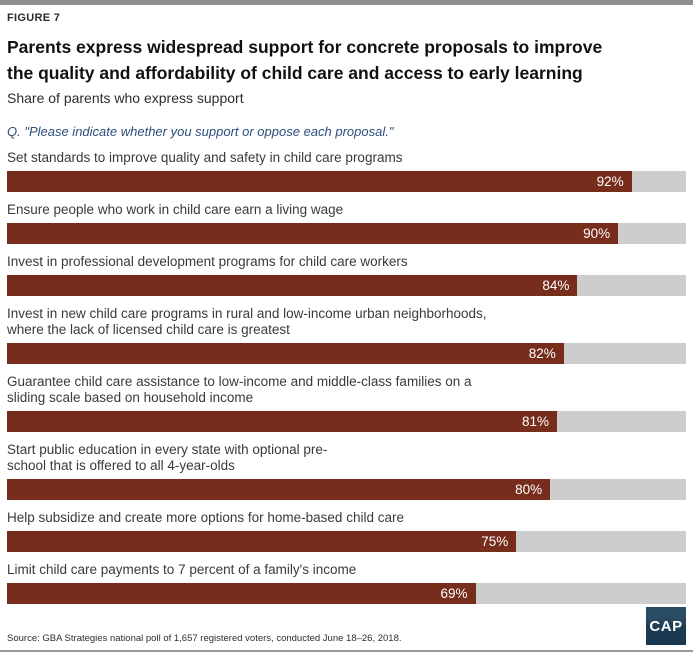 The width and height of the screenshot is (693, 655). I want to click on bar-fill: 90%, so click(313, 233).